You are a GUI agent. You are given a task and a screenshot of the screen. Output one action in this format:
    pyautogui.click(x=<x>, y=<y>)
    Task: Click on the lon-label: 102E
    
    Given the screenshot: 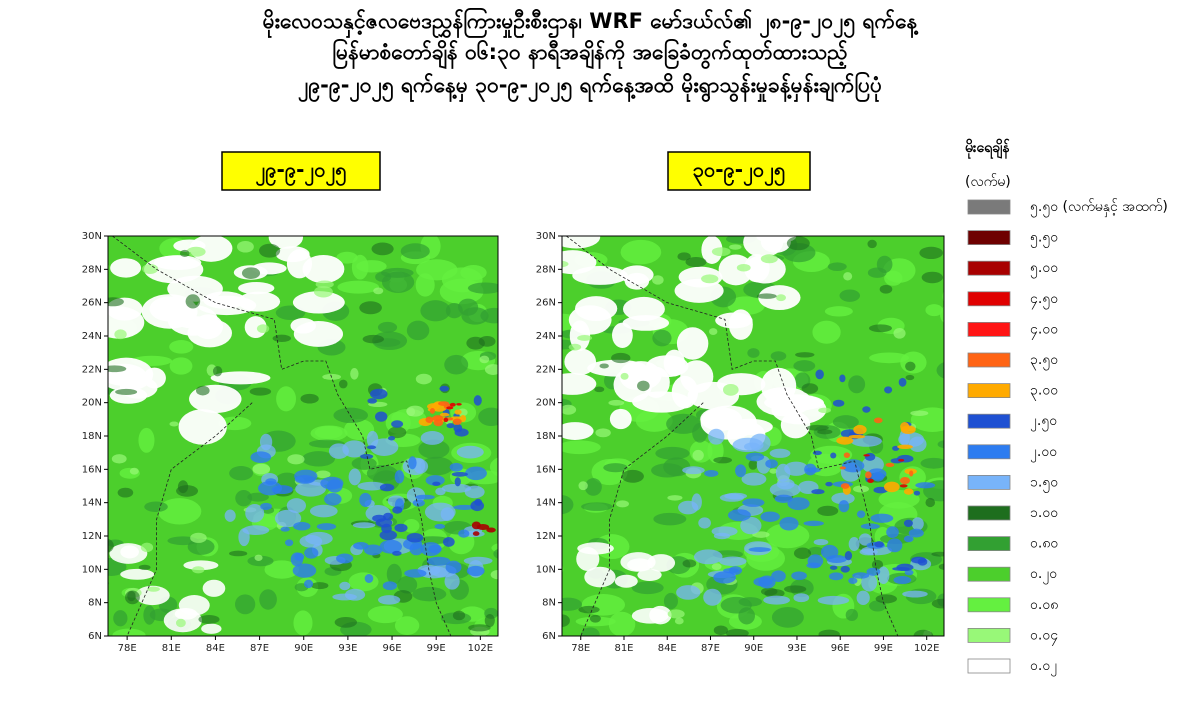 What is the action you would take?
    pyautogui.click(x=480, y=648)
    